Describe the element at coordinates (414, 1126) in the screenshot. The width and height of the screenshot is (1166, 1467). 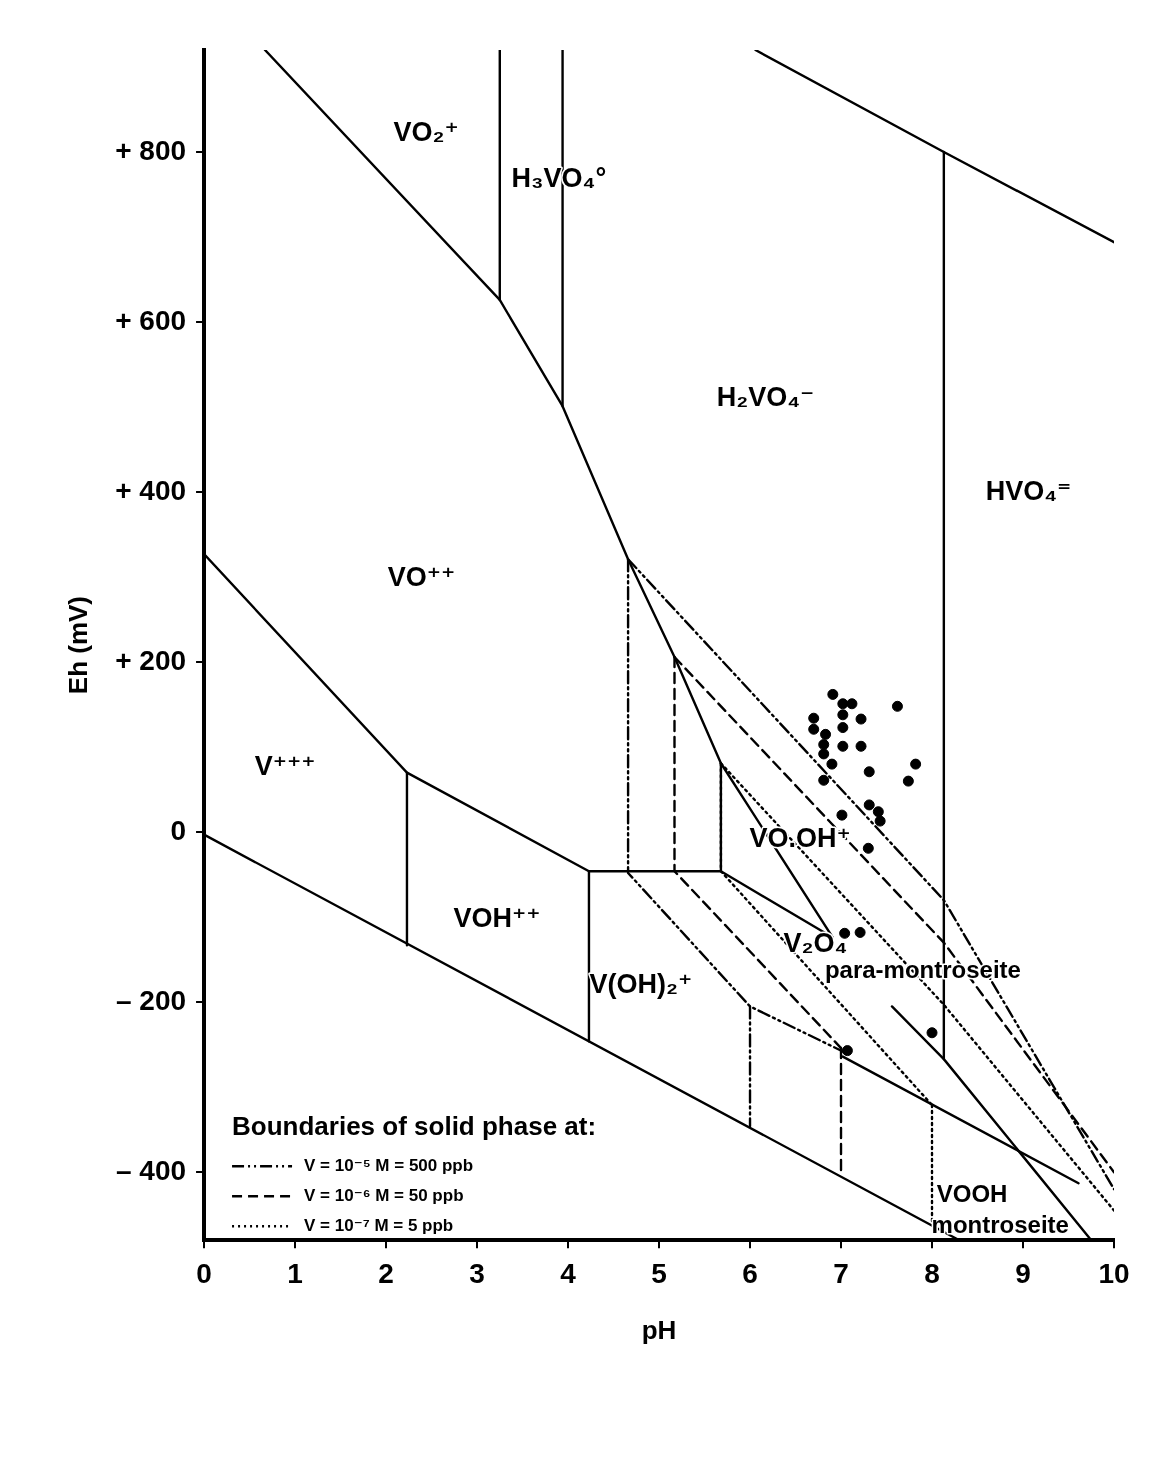
I see `legend-title: Boundaries of solid phase at:` at that location.